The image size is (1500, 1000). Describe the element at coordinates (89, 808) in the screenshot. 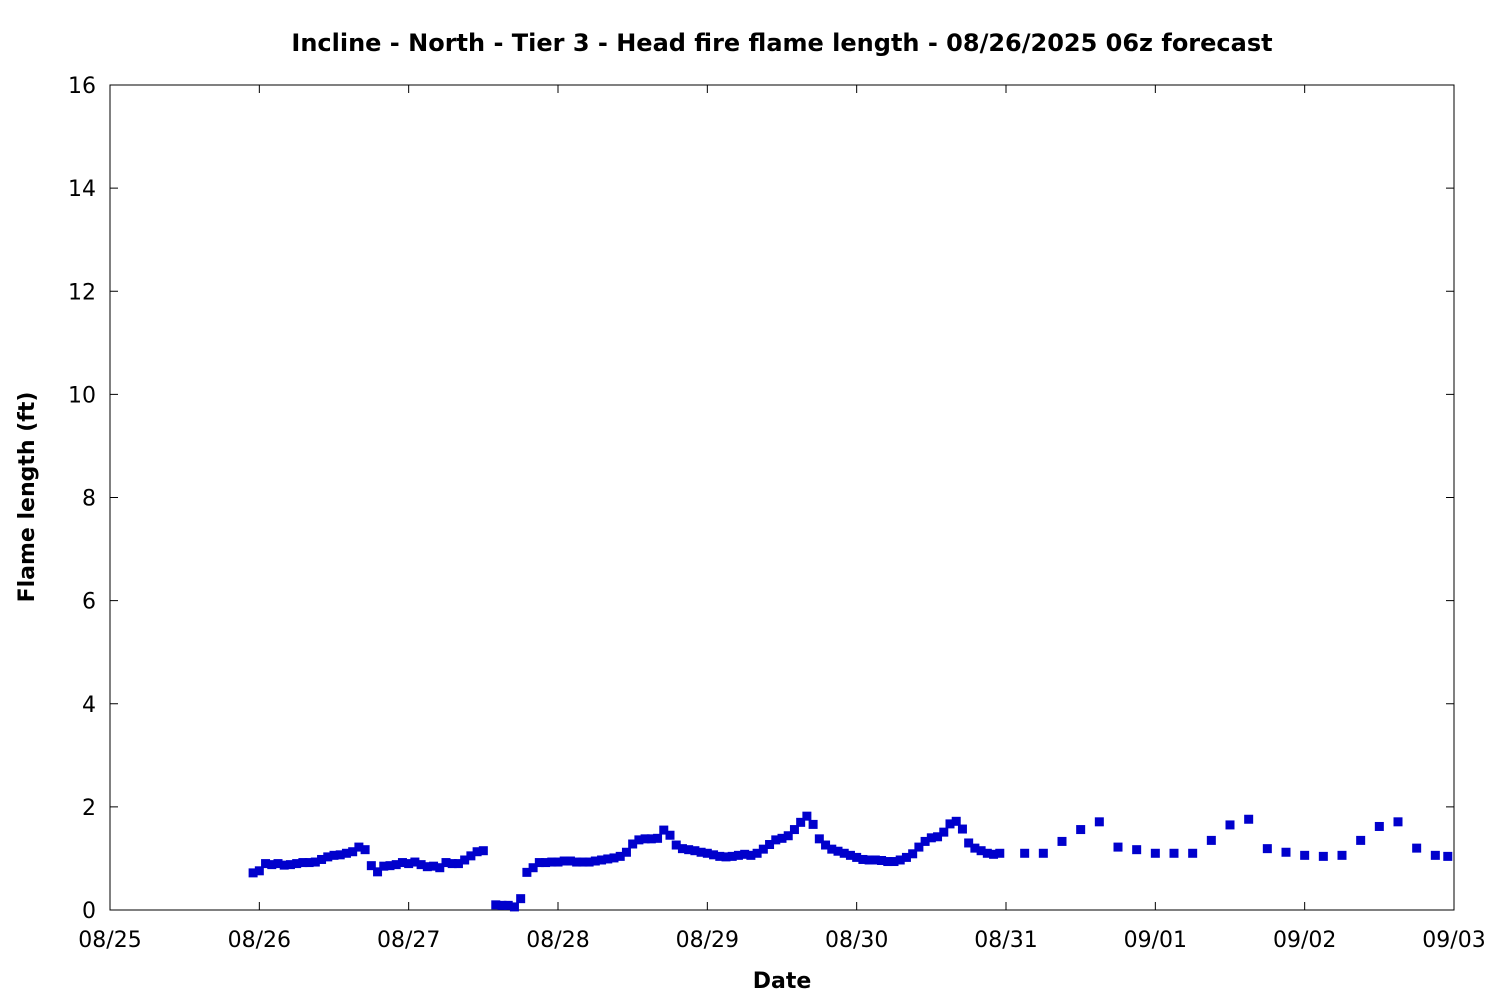

I see `y-tick-label: 2` at that location.